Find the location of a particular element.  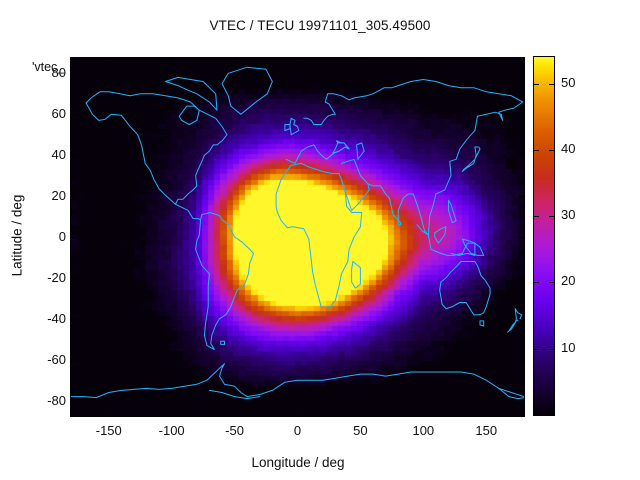

x-axis-tick-label: -150 is located at coordinates (108, 430).